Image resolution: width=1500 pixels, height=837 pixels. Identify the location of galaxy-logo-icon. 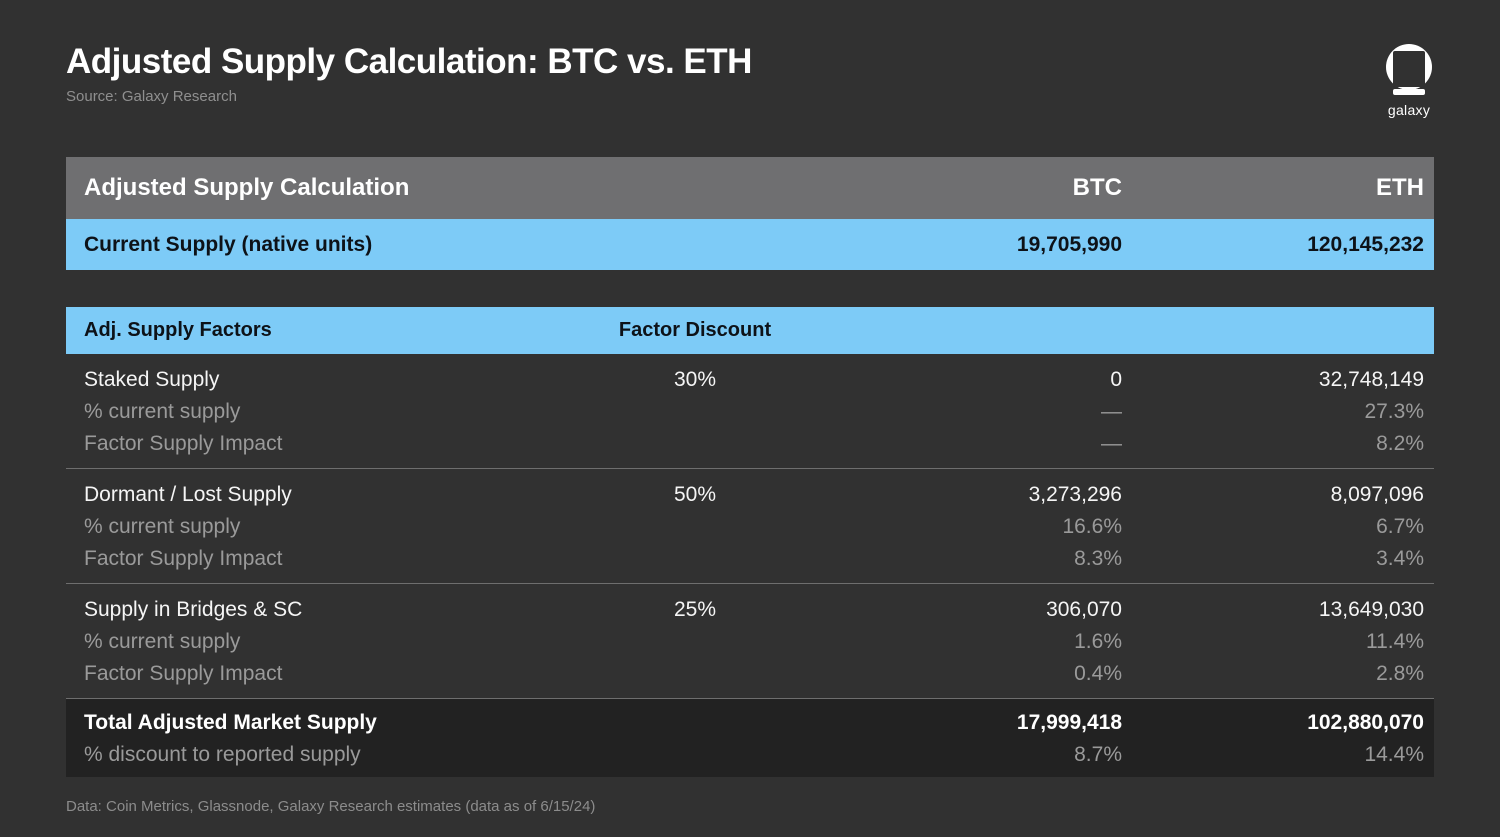
(1409, 70).